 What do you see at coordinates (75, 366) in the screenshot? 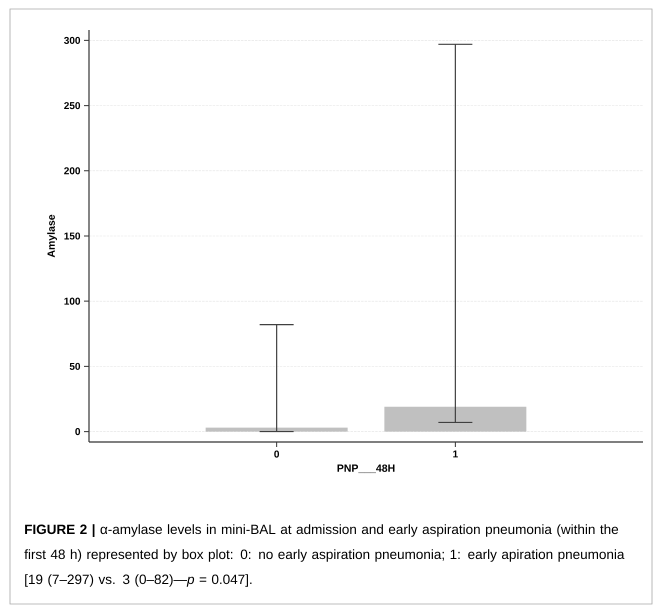
I see `y-tick-label: 50` at bounding box center [75, 366].